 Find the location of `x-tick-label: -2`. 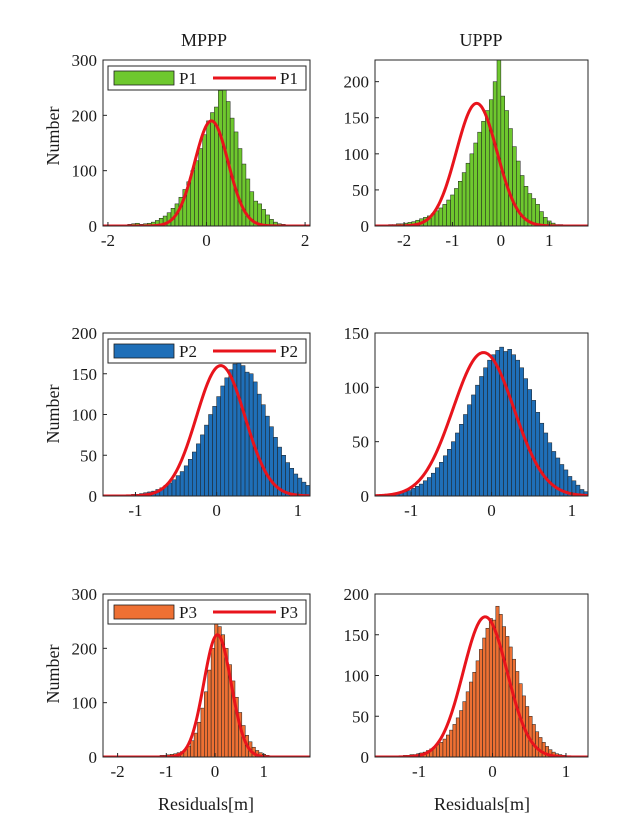

x-tick-label: -2 is located at coordinates (108, 240).